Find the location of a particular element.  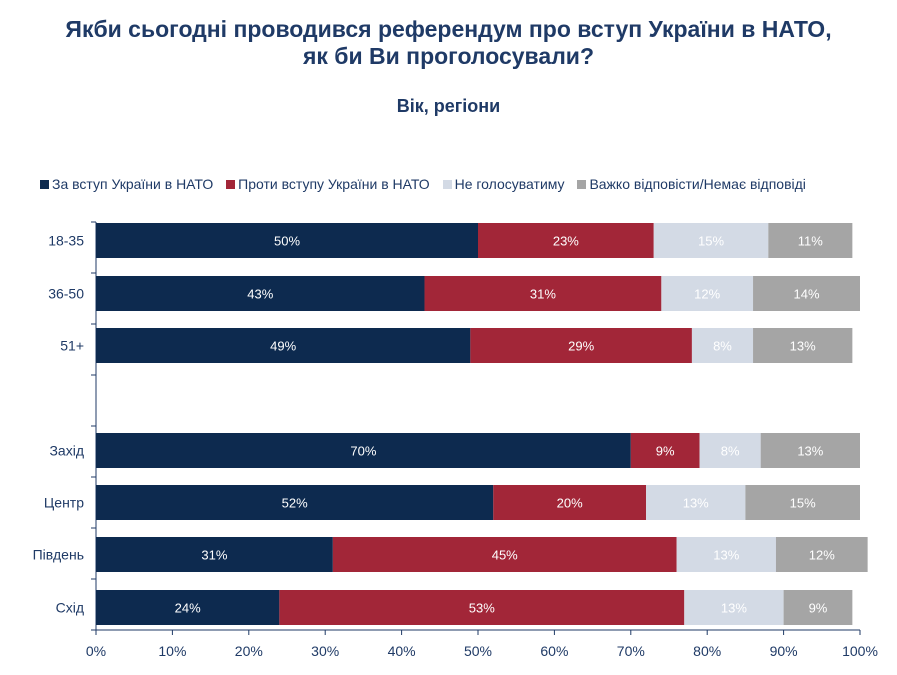

bar-value-label: 24% is located at coordinates (188, 608).